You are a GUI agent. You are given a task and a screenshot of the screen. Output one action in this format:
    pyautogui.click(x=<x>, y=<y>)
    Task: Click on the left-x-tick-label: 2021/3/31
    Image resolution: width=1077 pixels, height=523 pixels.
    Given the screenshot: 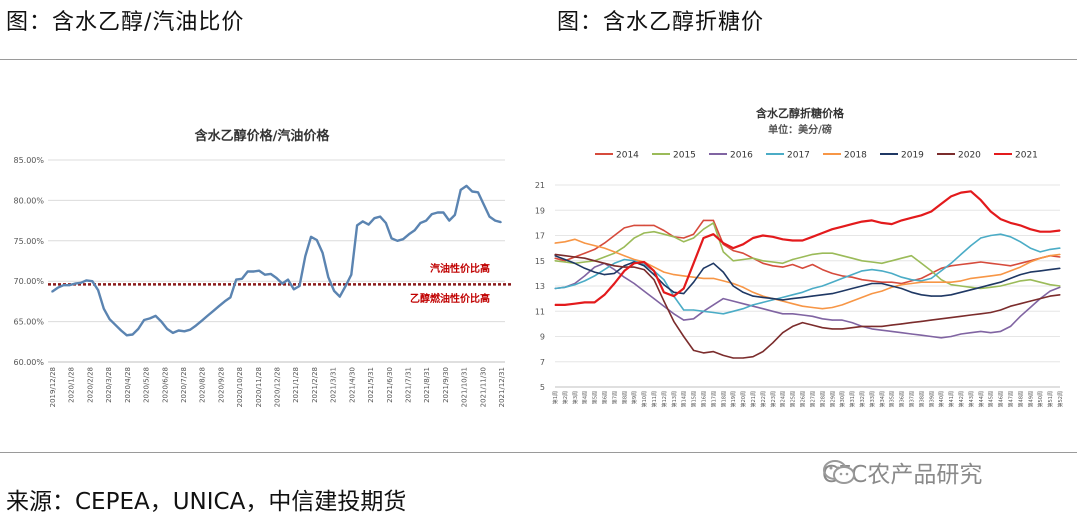 What is the action you would take?
    pyautogui.click(x=334, y=385)
    